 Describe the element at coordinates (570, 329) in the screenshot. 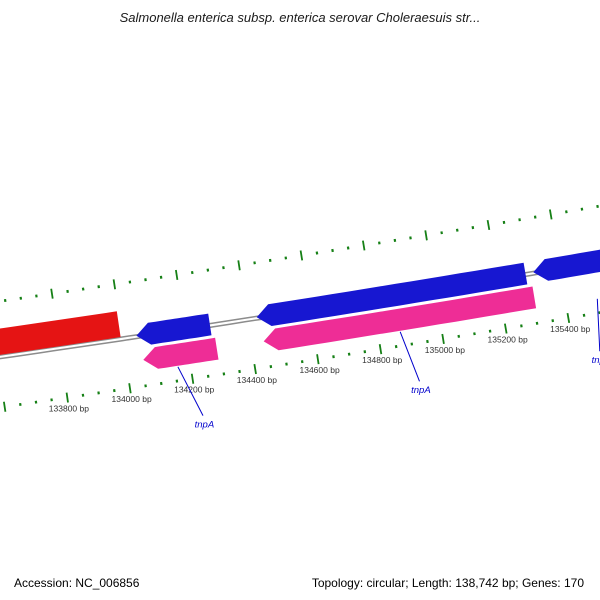

I see `ruler-tick-label: 135400 bp` at that location.